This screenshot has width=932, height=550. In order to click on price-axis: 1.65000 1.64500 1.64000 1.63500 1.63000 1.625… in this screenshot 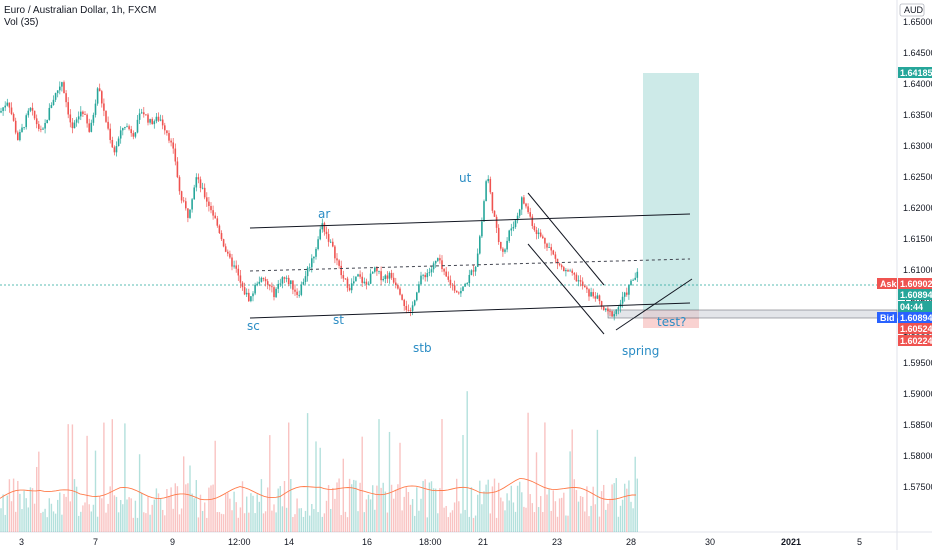, I will do `click(917, 254)`.